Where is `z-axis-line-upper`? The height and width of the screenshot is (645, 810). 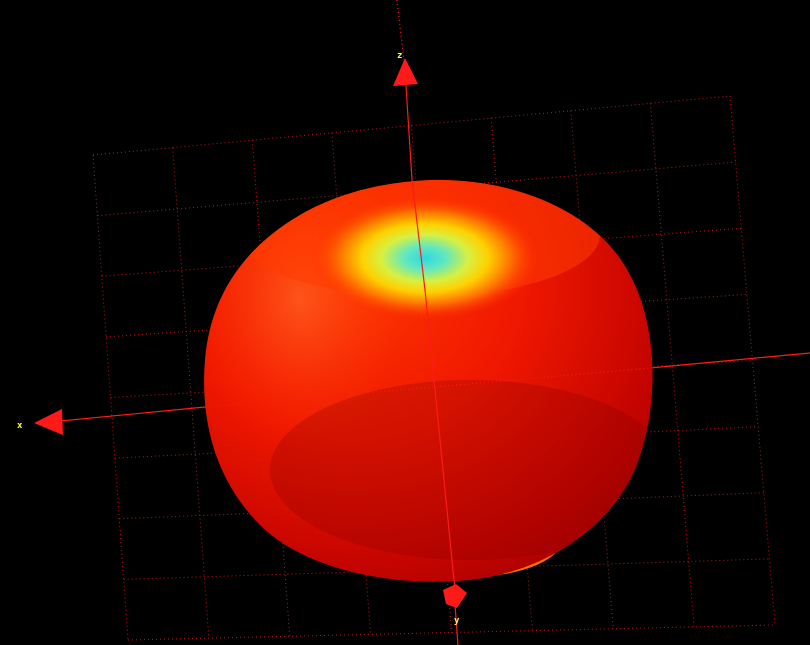 z-axis-line-upper is located at coordinates (408, 125).